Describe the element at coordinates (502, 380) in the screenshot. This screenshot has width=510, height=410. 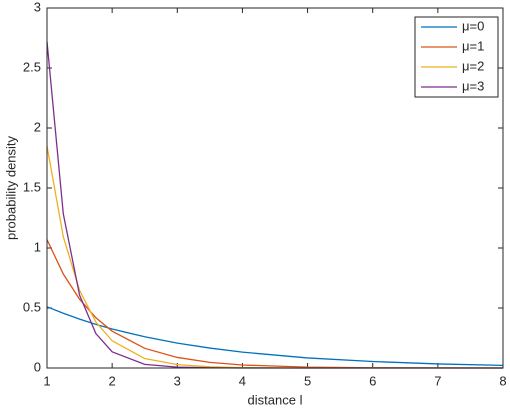
I see `x-tick-label: 8` at that location.